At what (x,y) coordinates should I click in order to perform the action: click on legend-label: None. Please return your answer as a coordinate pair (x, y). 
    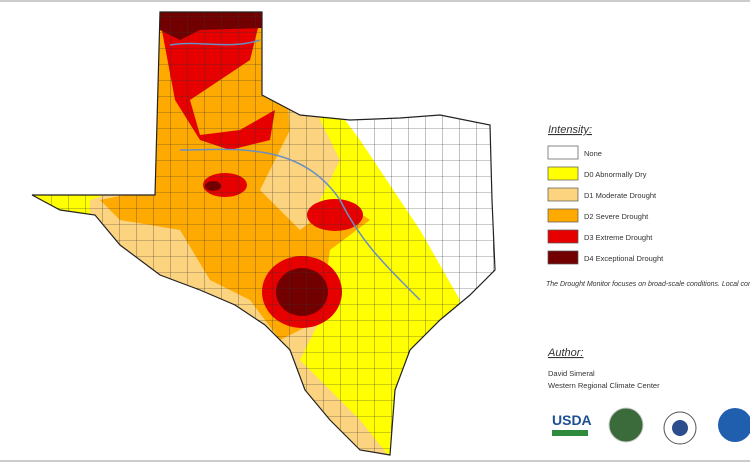
    Looking at the image, I should click on (593, 153).